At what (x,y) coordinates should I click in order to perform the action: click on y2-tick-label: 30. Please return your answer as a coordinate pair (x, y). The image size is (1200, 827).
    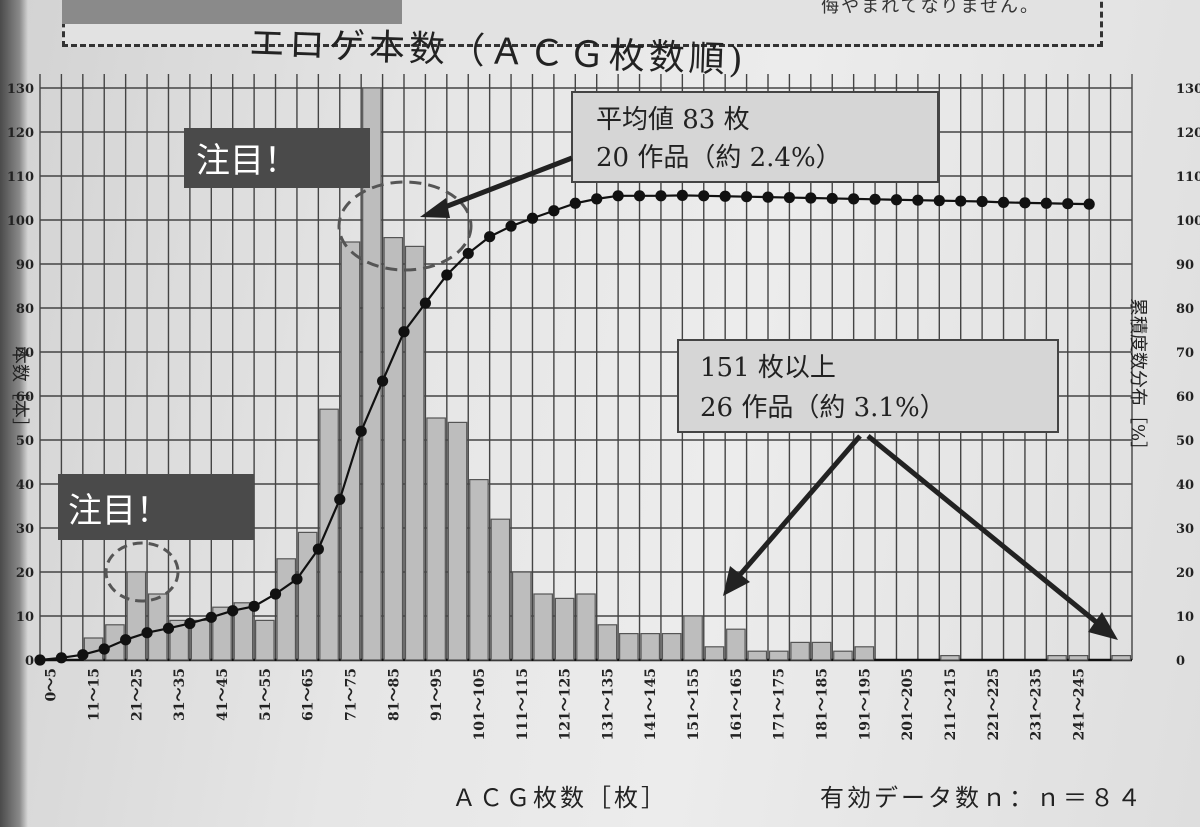
    Looking at the image, I should click on (1185, 529).